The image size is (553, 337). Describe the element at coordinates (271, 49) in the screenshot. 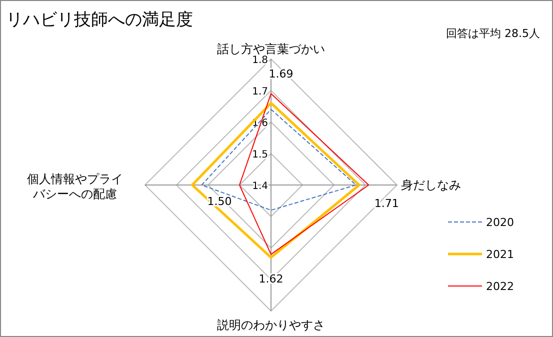

I see `spoke-label: 話し方や言葉づかい` at that location.